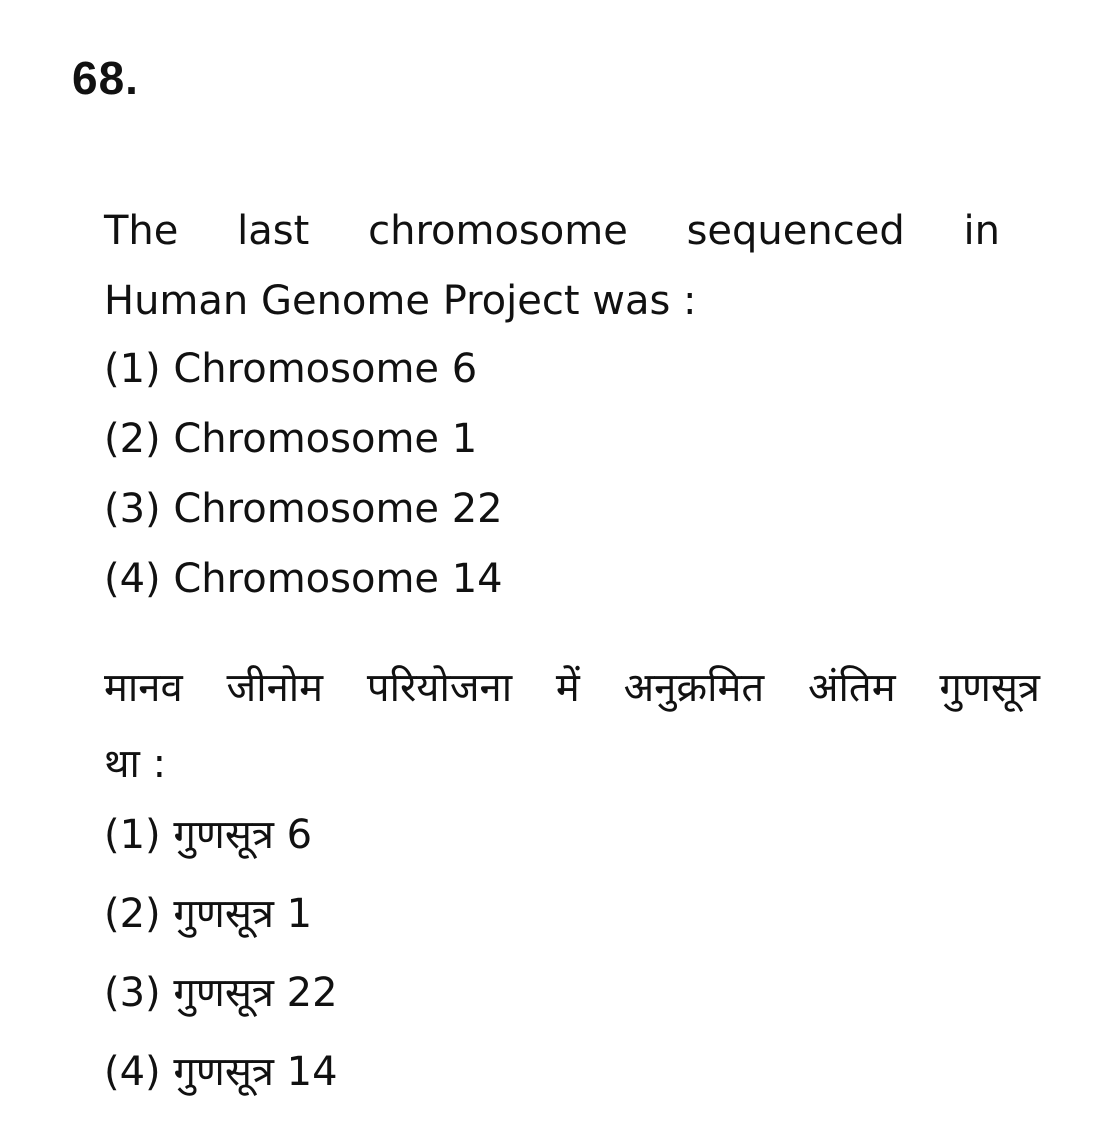 This screenshot has width=1109, height=1129. I want to click on question-number: 68., so click(105, 78).